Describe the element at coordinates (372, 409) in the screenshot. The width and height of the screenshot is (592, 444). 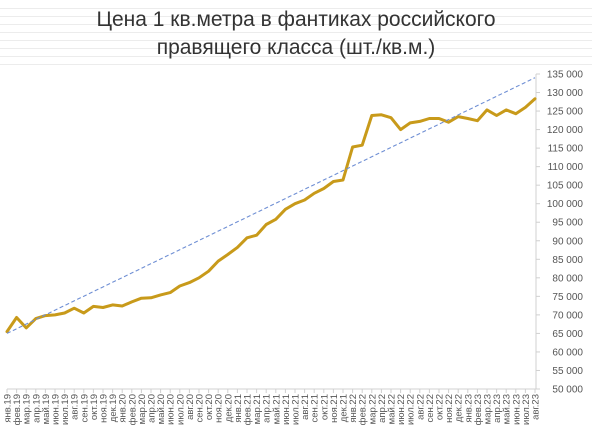
I see `x-tick-label: мар.22` at that location.